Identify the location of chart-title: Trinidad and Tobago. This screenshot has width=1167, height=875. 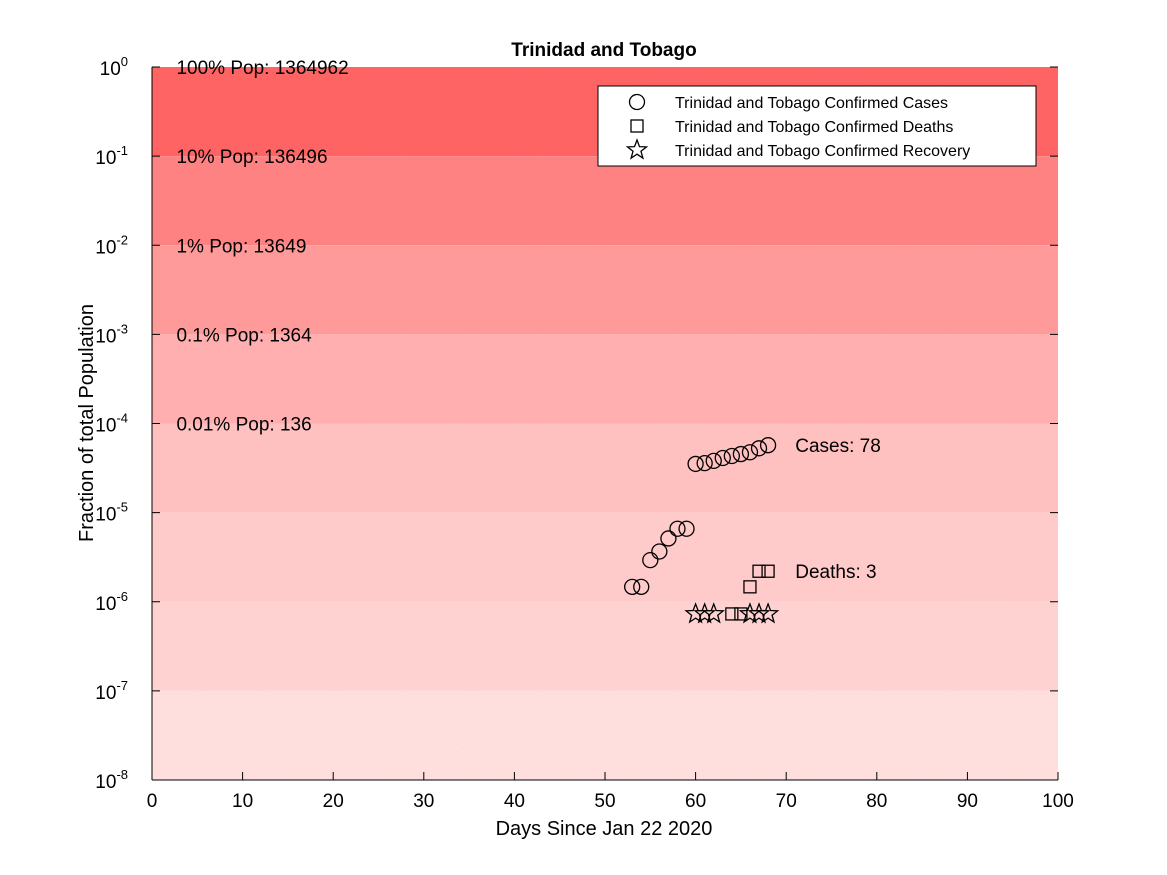
(603, 50).